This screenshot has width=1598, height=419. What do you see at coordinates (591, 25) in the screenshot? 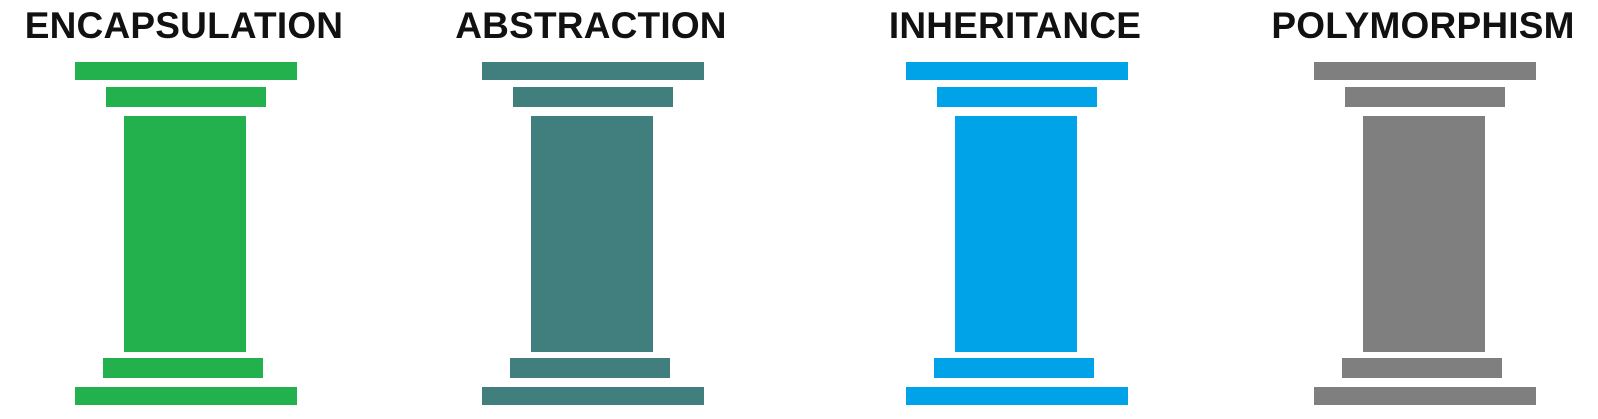
I see `pillar-title: ABSTRACTION` at bounding box center [591, 25].